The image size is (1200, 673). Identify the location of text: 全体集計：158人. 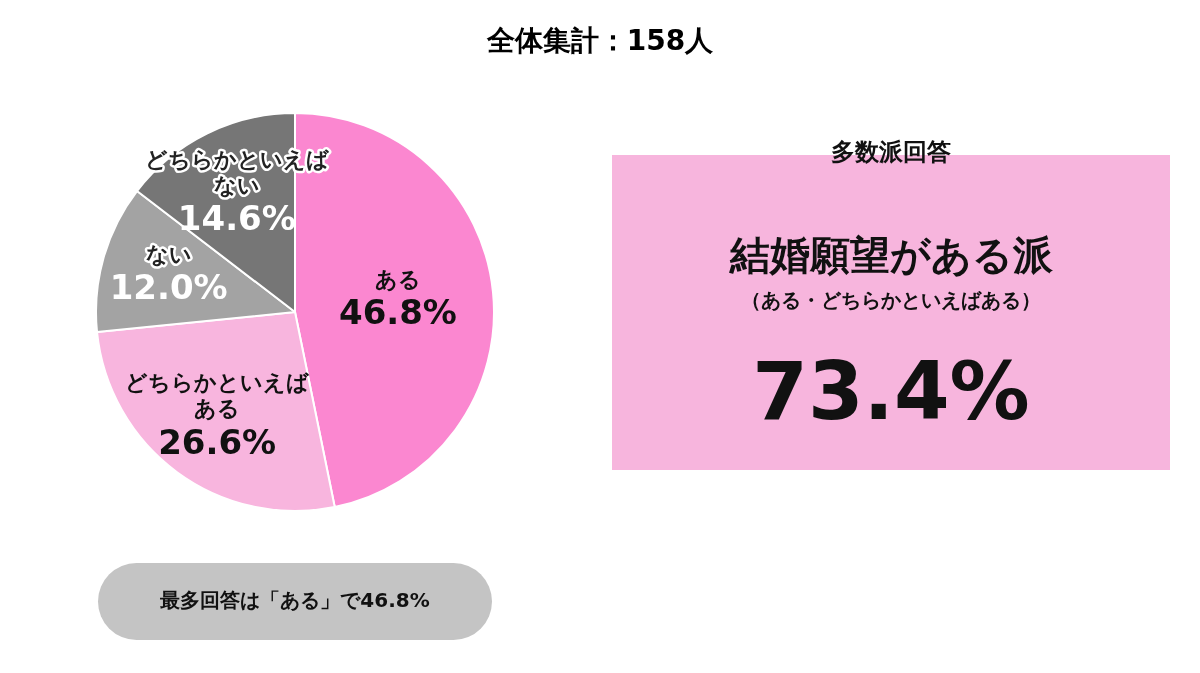
(600, 41).